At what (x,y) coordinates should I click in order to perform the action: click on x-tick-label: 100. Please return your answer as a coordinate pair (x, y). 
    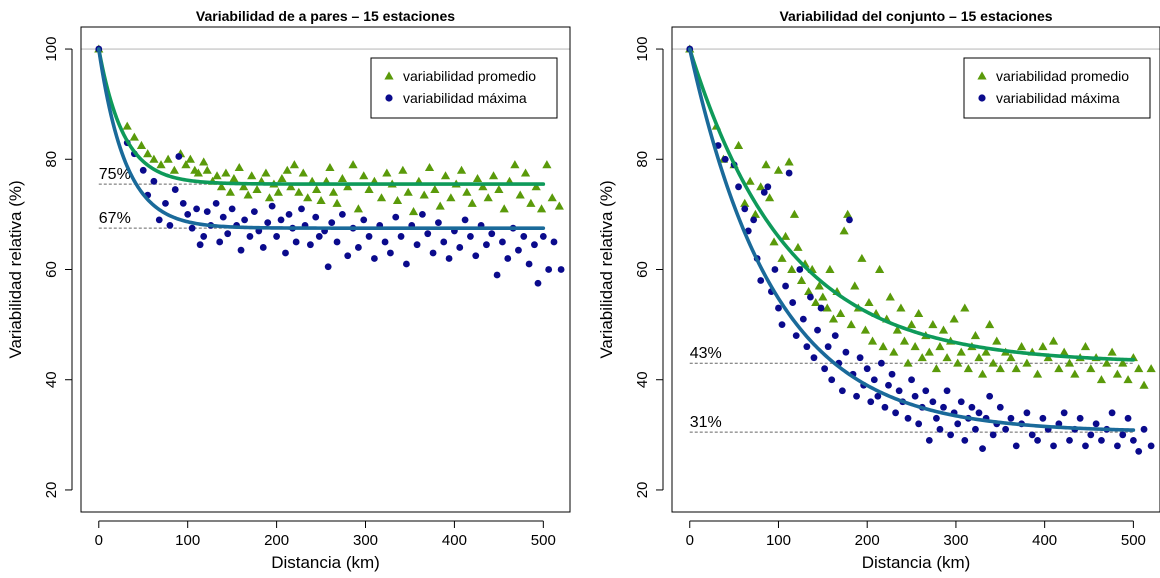
    Looking at the image, I should click on (778, 540).